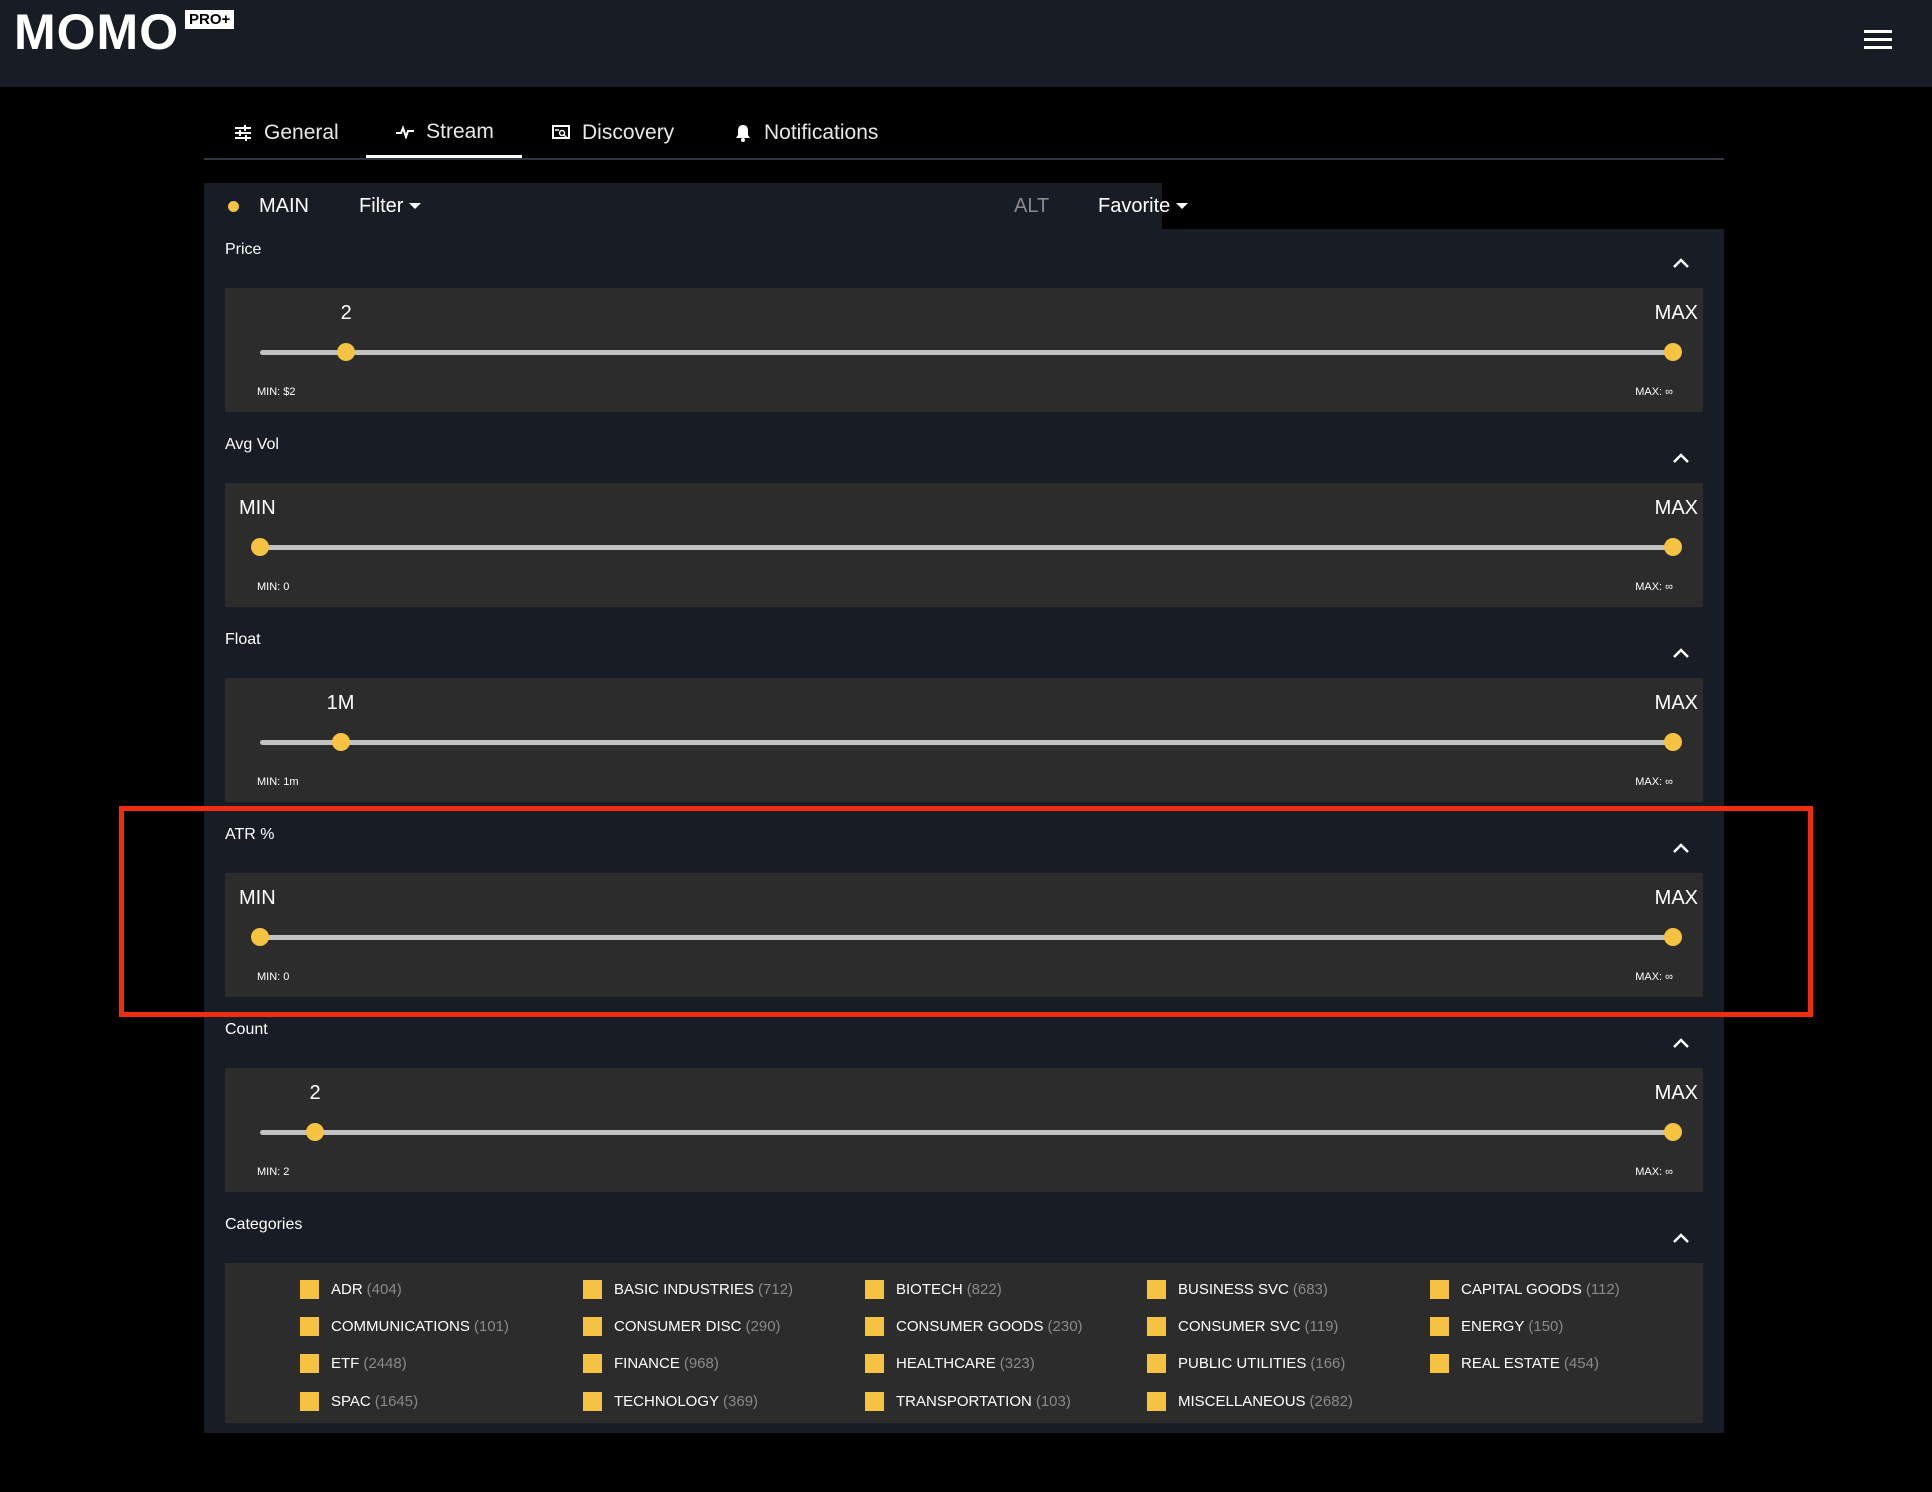 The height and width of the screenshot is (1492, 1932). I want to click on category-checkbox-consumer-disc: CONSUMER DISC (290), so click(682, 1326).